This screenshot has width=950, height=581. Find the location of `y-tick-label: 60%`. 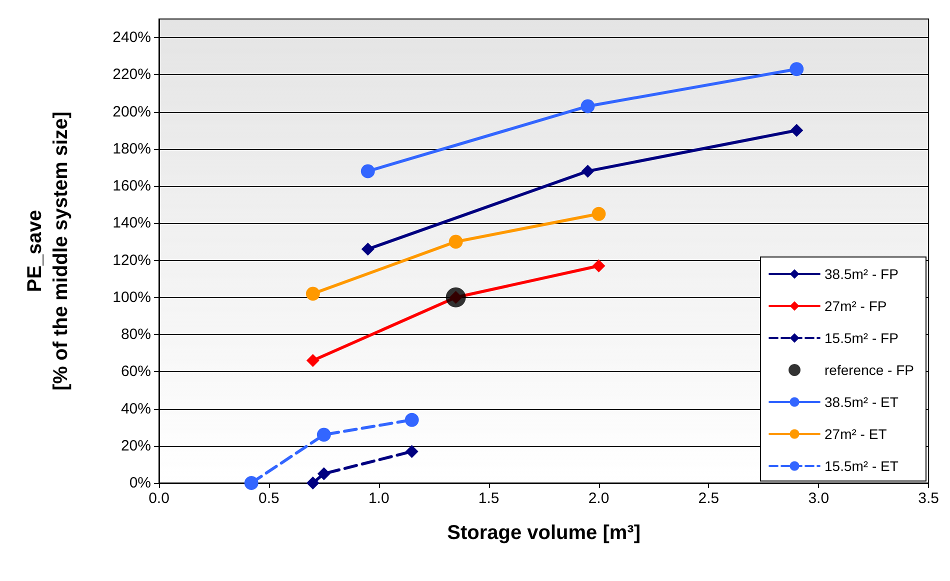

y-tick-label: 60% is located at coordinates (135, 371).